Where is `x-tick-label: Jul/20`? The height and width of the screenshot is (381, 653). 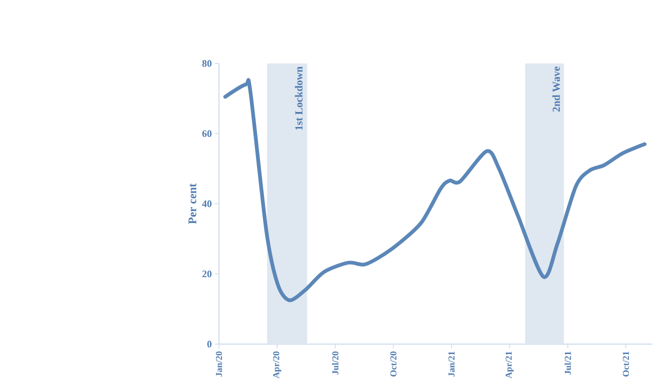 x-tick-label: Jul/20 is located at coordinates (335, 362).